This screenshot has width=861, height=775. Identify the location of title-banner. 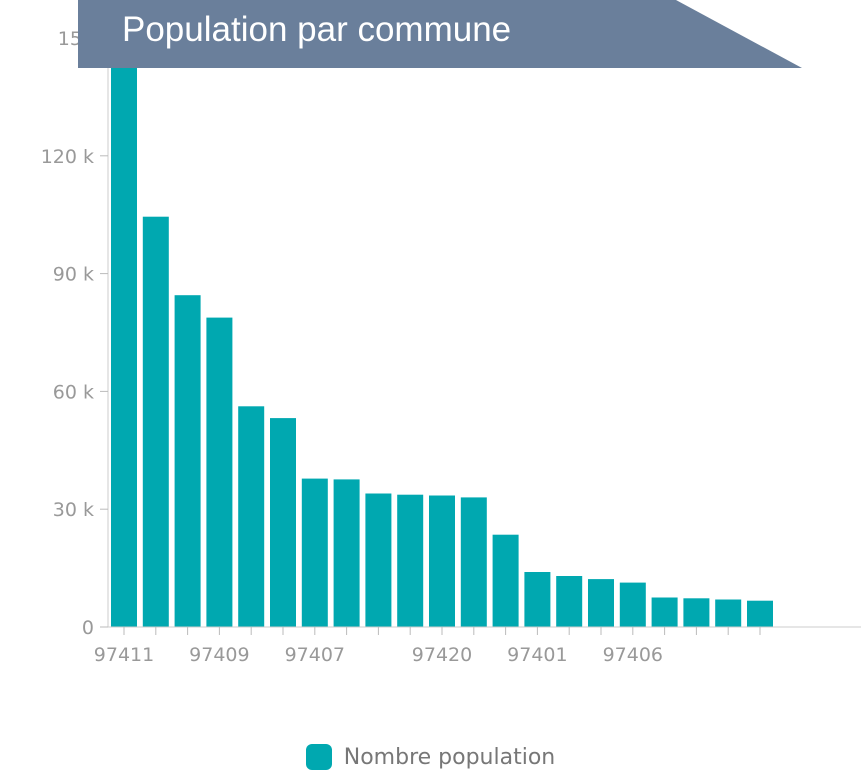
(440, 34).